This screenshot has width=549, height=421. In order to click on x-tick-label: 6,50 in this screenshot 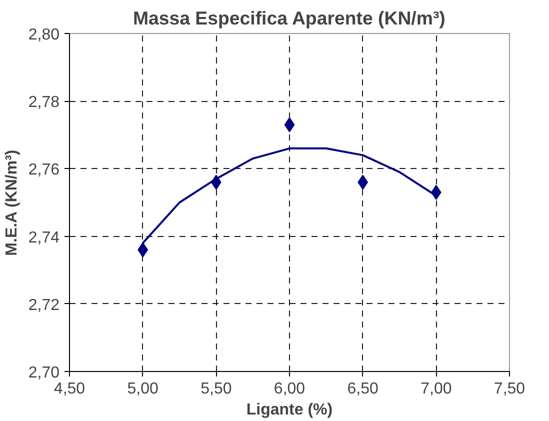, I will do `click(363, 389)`.